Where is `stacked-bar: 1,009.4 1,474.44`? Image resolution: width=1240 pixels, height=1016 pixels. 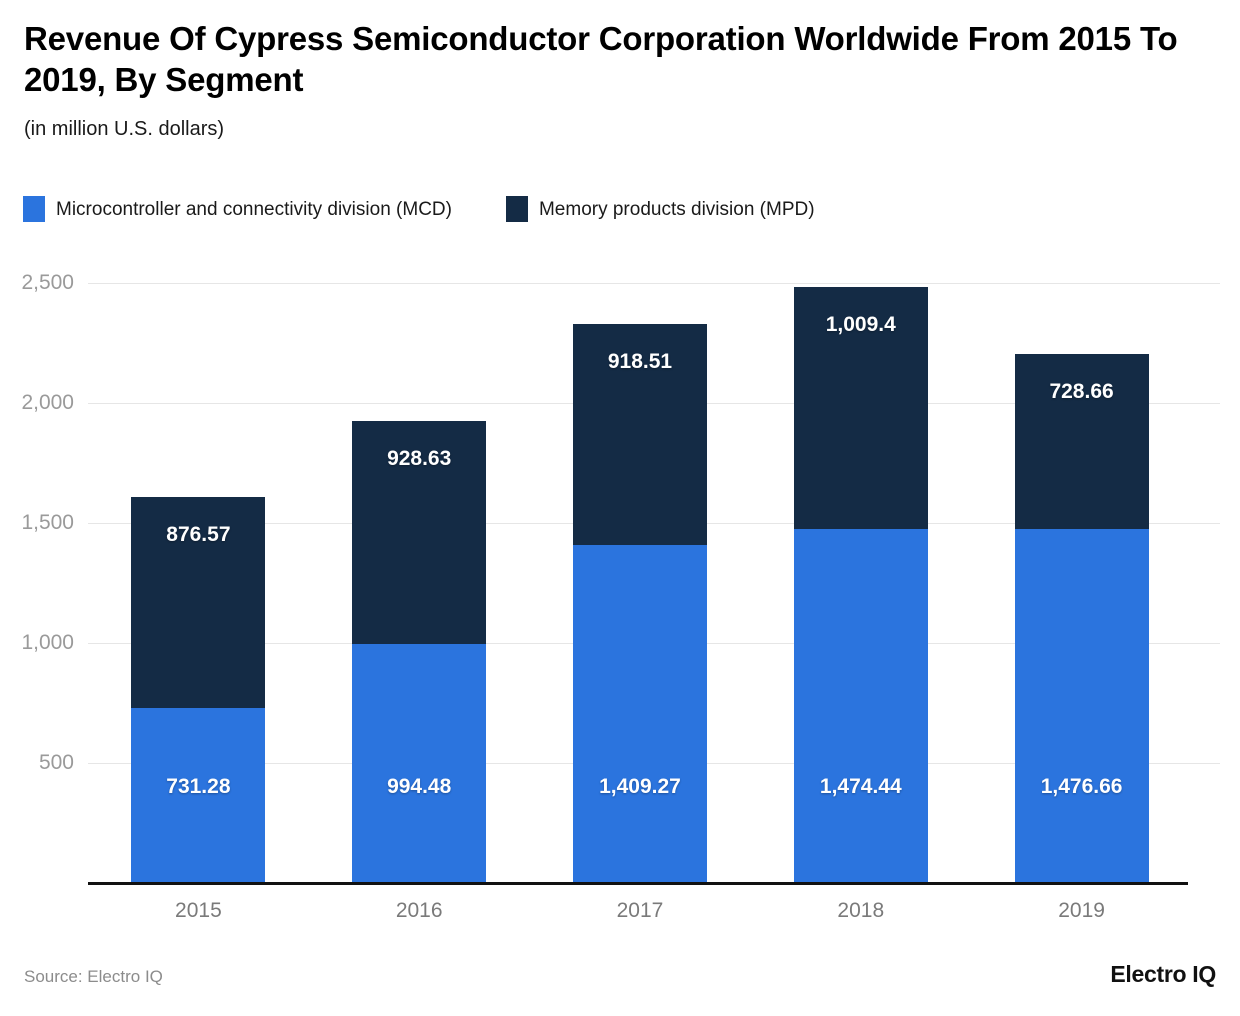
stacked-bar: 1,009.4 1,474.44 is located at coordinates (860, 584).